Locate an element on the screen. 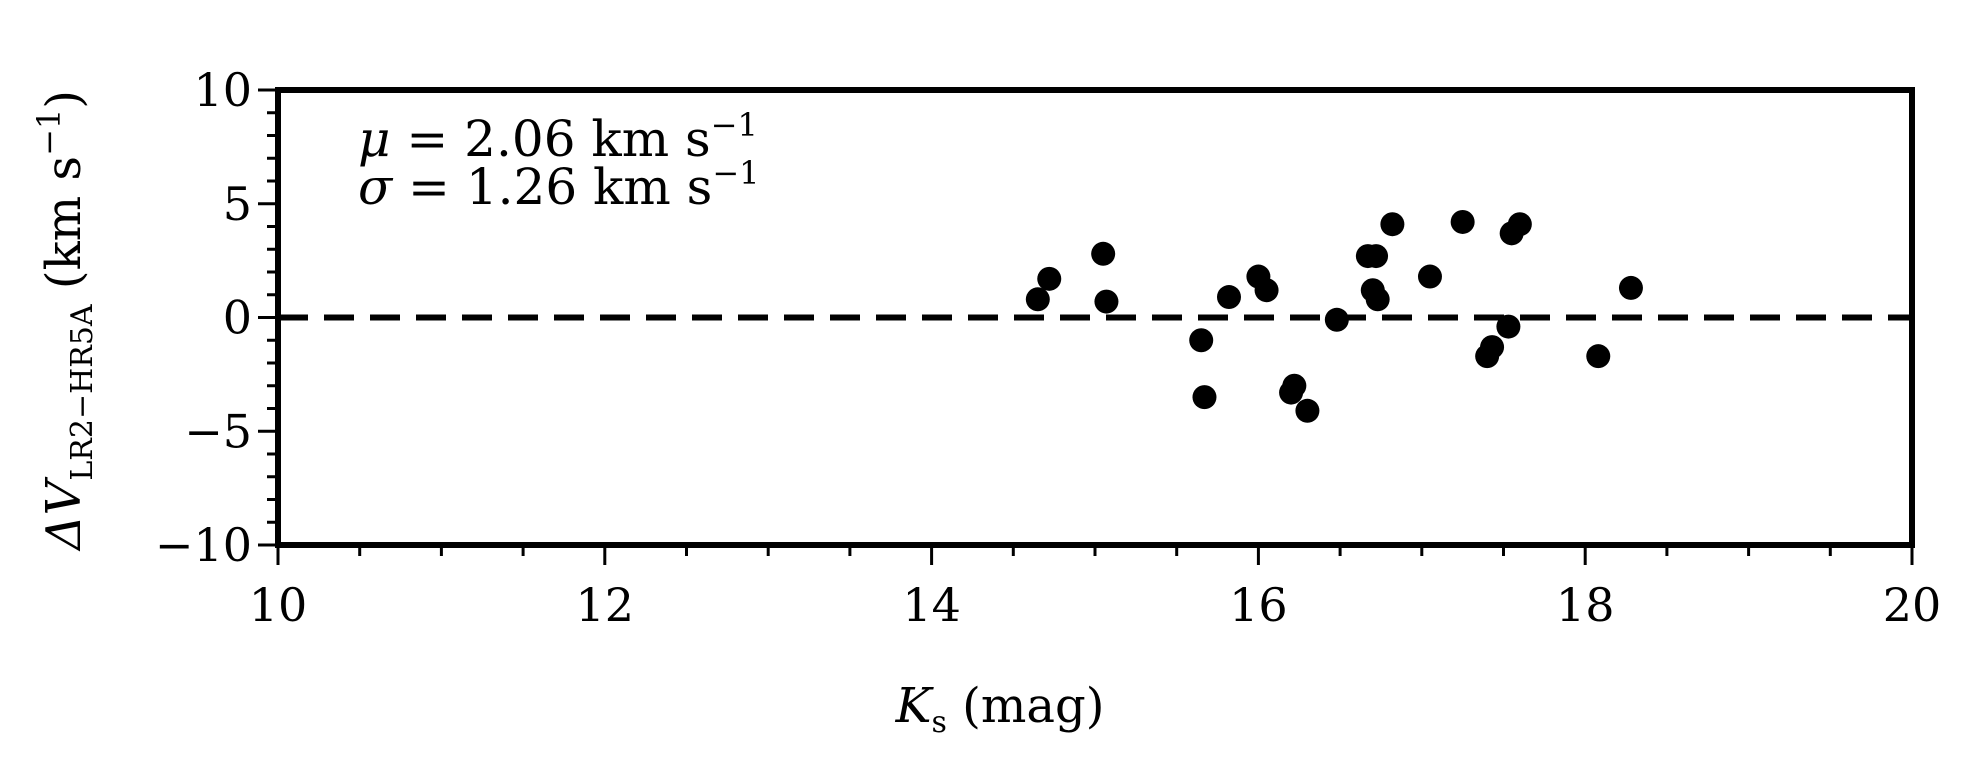  x-tick-labels: 10 12 14 16 18 20 is located at coordinates (1095, 605).